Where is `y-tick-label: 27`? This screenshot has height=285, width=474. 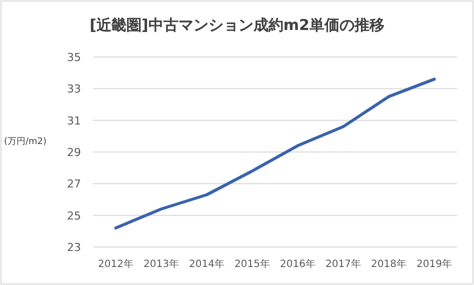
y-tick-label: 27 is located at coordinates (74, 184).